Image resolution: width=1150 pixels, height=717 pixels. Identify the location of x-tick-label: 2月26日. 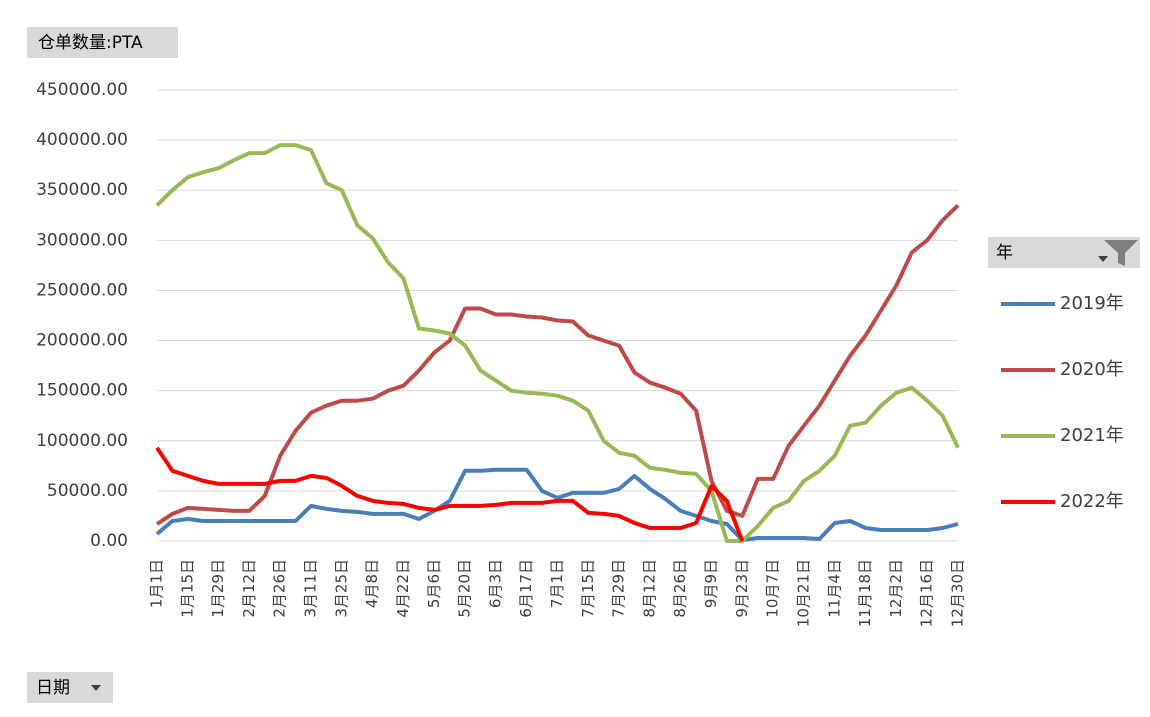
(280, 588).